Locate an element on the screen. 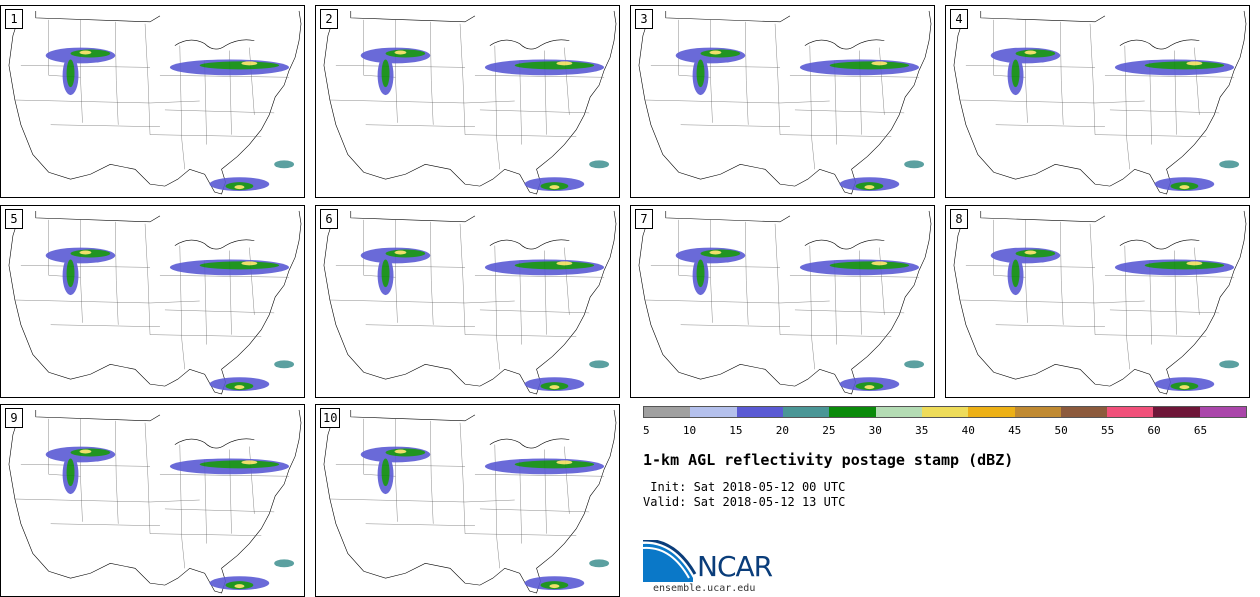  ensemble-member-panel: 2 is located at coordinates (467, 101).